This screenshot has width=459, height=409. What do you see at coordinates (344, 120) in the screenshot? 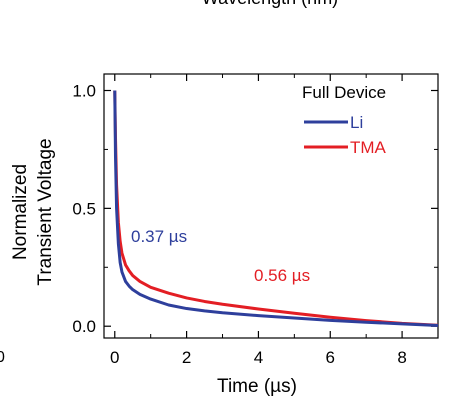
I see `legend: Full Device Li TMA` at bounding box center [344, 120].